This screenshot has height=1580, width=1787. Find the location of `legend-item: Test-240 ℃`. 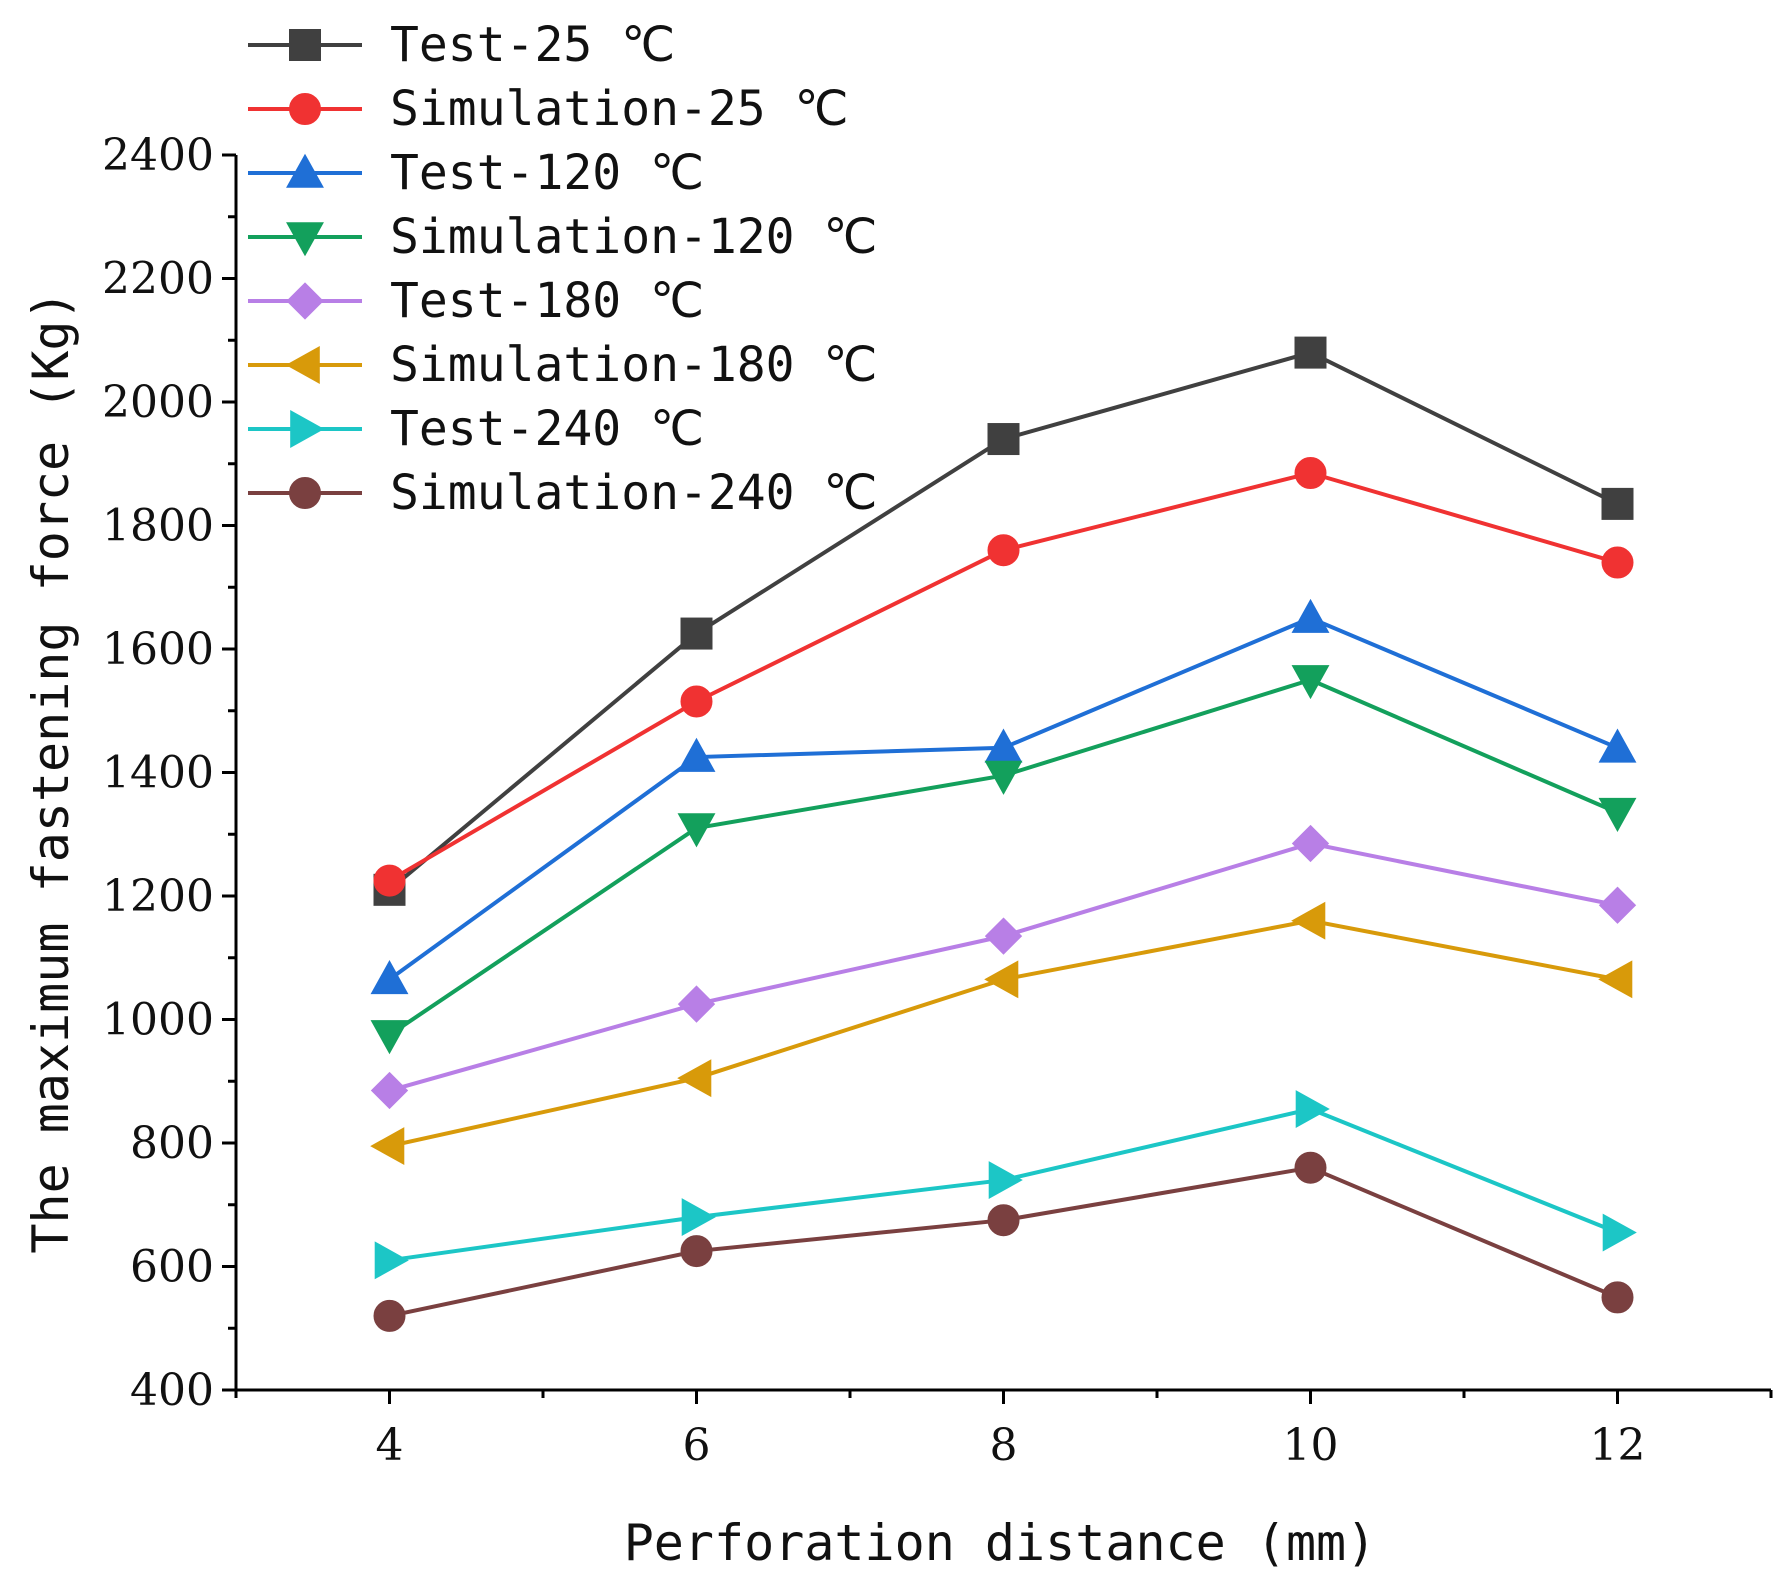

legend-item: Test-240 ℃ is located at coordinates (476, 429).